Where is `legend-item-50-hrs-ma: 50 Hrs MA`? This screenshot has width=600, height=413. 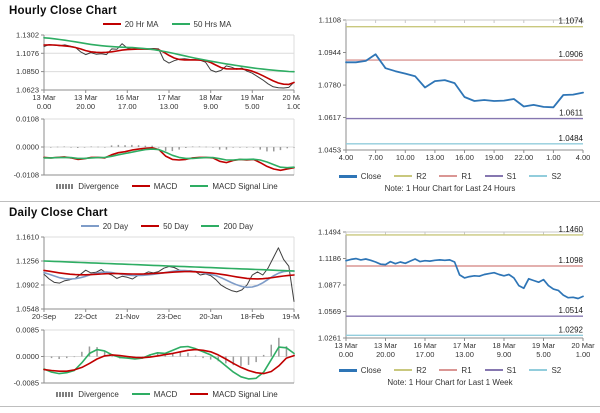 legend-item-50-hrs-ma: 50 Hrs MA is located at coordinates (201, 24).